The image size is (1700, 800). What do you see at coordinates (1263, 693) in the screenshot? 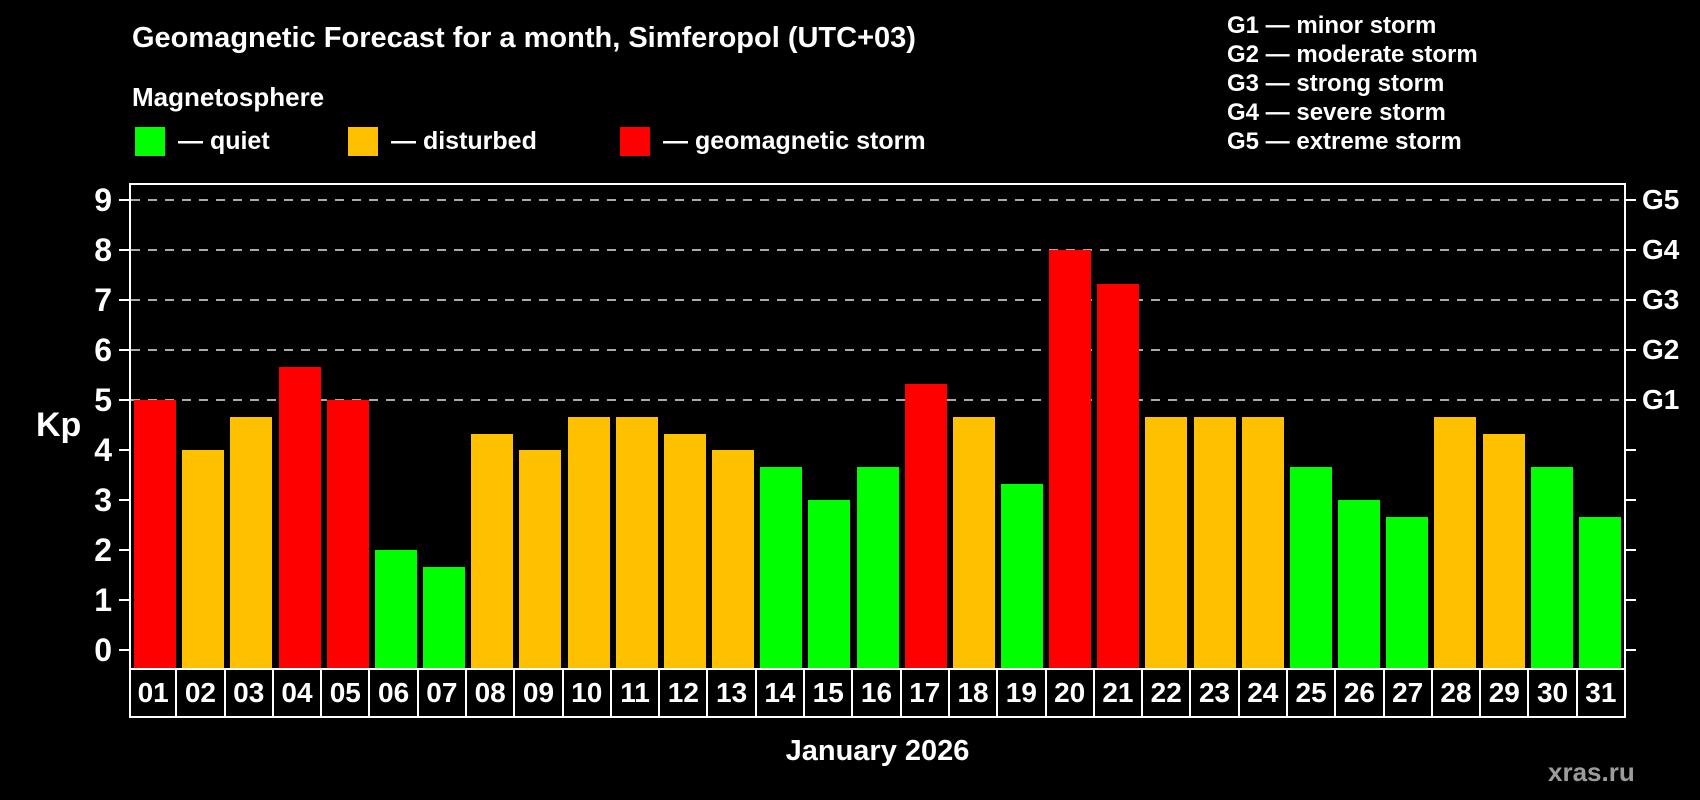
I see `day-label-24: 24` at bounding box center [1263, 693].